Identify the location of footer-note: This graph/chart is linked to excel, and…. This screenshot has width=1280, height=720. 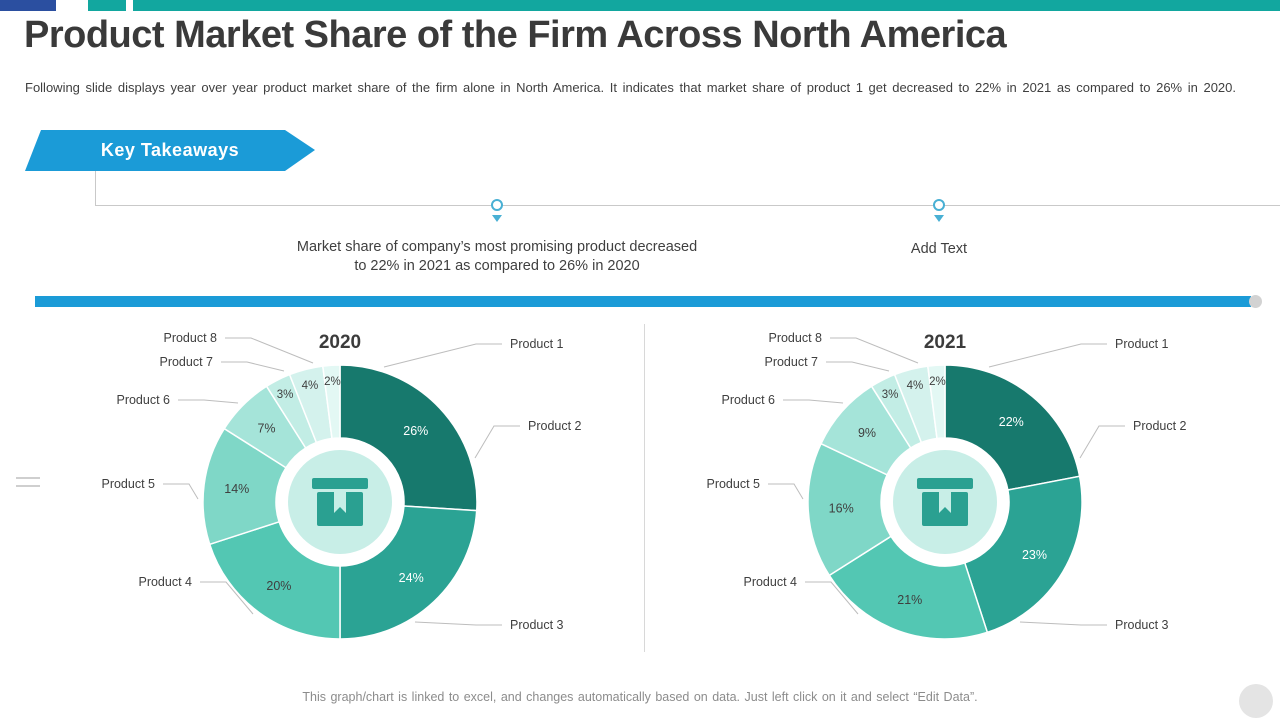
(640, 697).